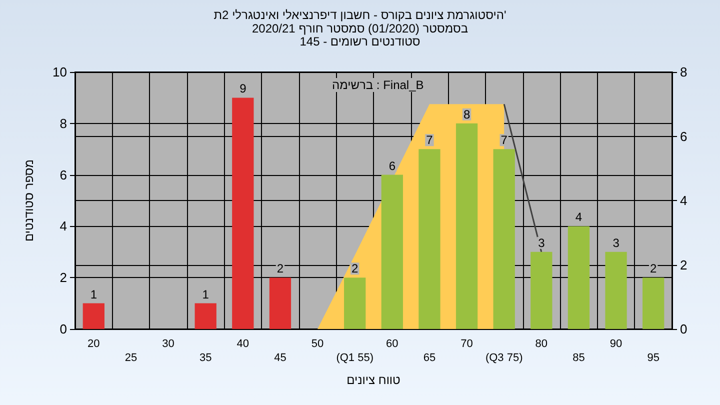 Image resolution: width=720 pixels, height=405 pixels. I want to click on x-tick-label: 25, so click(131, 358).